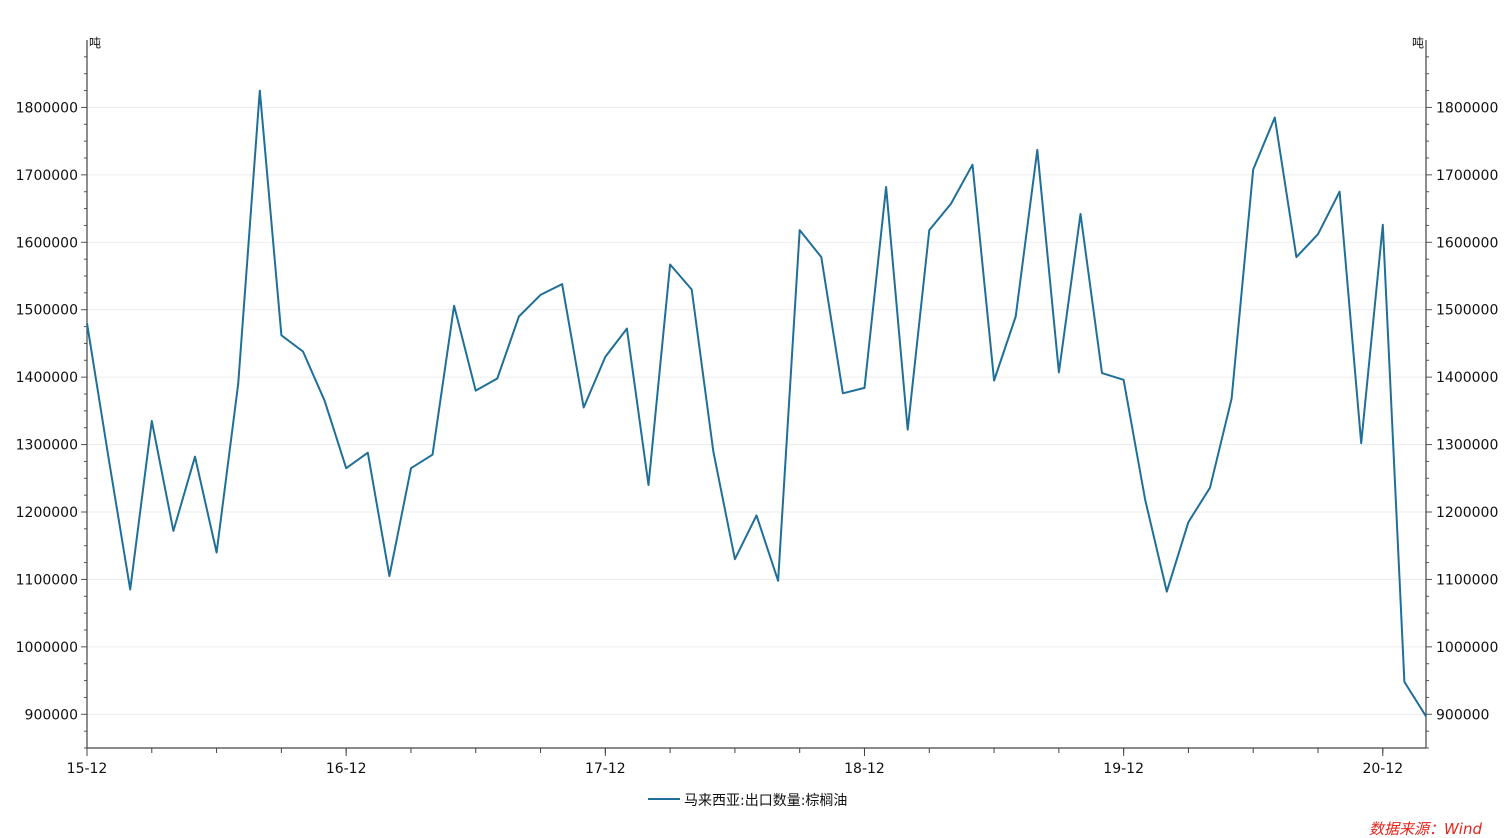 The height and width of the screenshot is (838, 1512). I want to click on y-tick-label-right: 1400000, so click(1467, 378).